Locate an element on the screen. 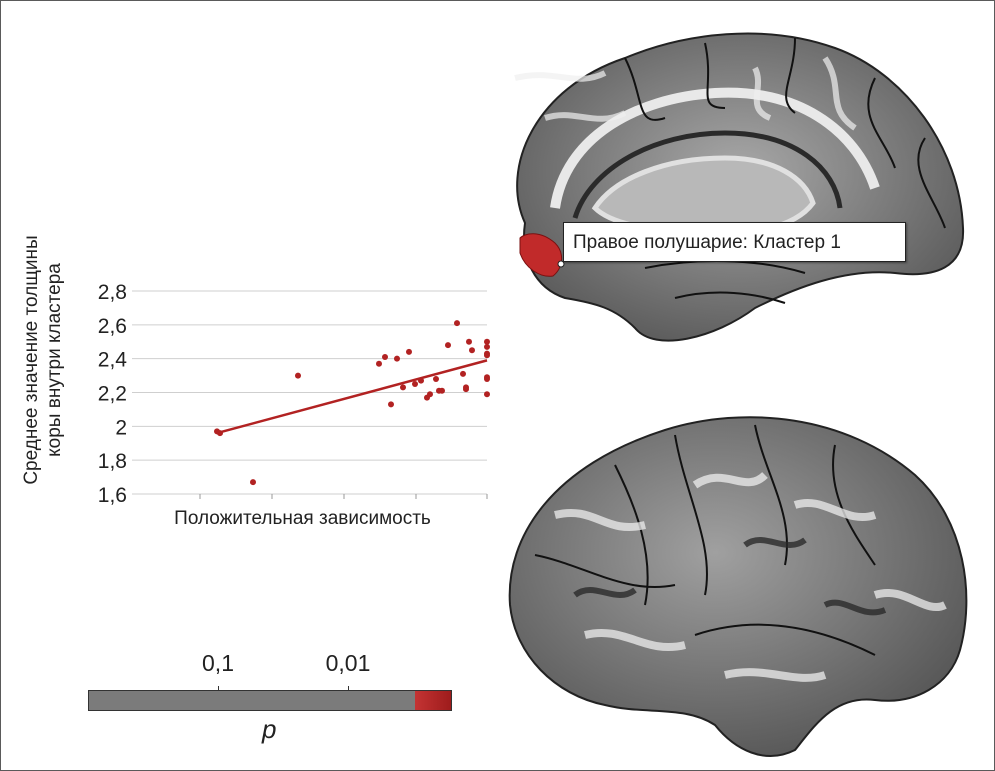 Image resolution: width=995 pixels, height=771 pixels. y-tick-labels: 1,6 1,8 2 2,2 2,4 2,6 2,8 is located at coordinates (113, 394).